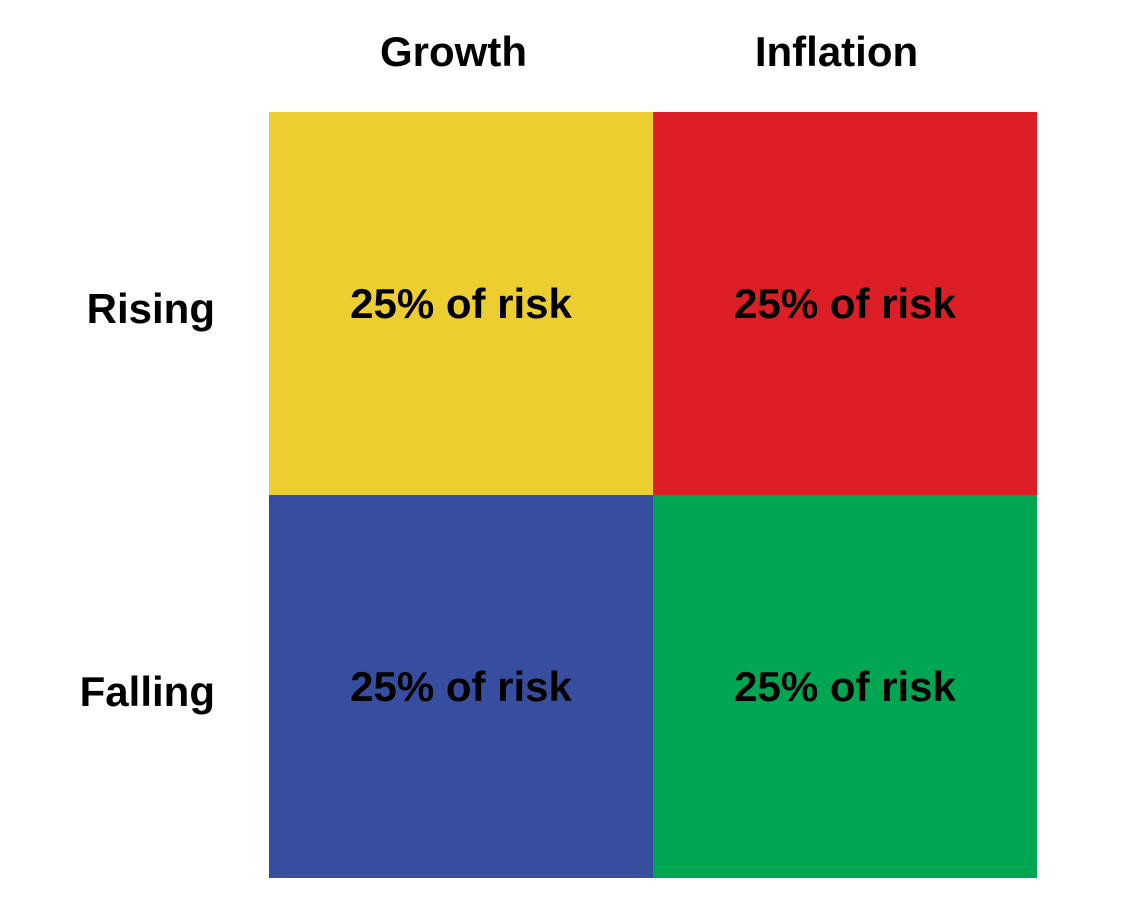 This screenshot has height=924, width=1122. I want to click on column-header: Growth, so click(453, 51).